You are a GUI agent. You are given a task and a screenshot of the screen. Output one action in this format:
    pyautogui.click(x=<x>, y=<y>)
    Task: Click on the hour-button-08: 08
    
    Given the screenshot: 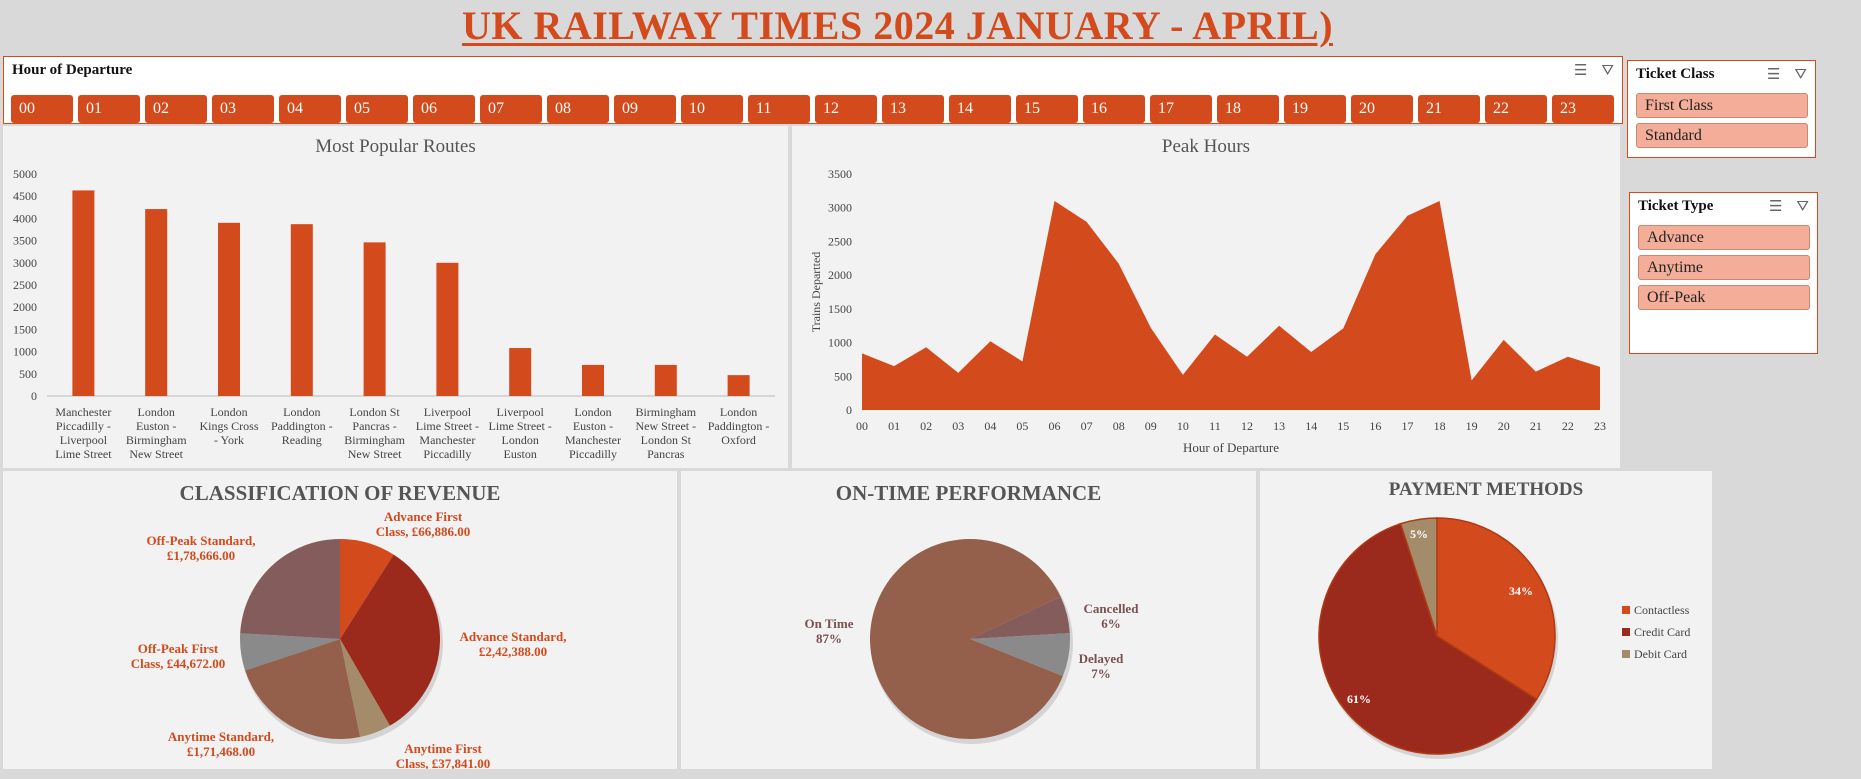 What is the action you would take?
    pyautogui.click(x=578, y=109)
    